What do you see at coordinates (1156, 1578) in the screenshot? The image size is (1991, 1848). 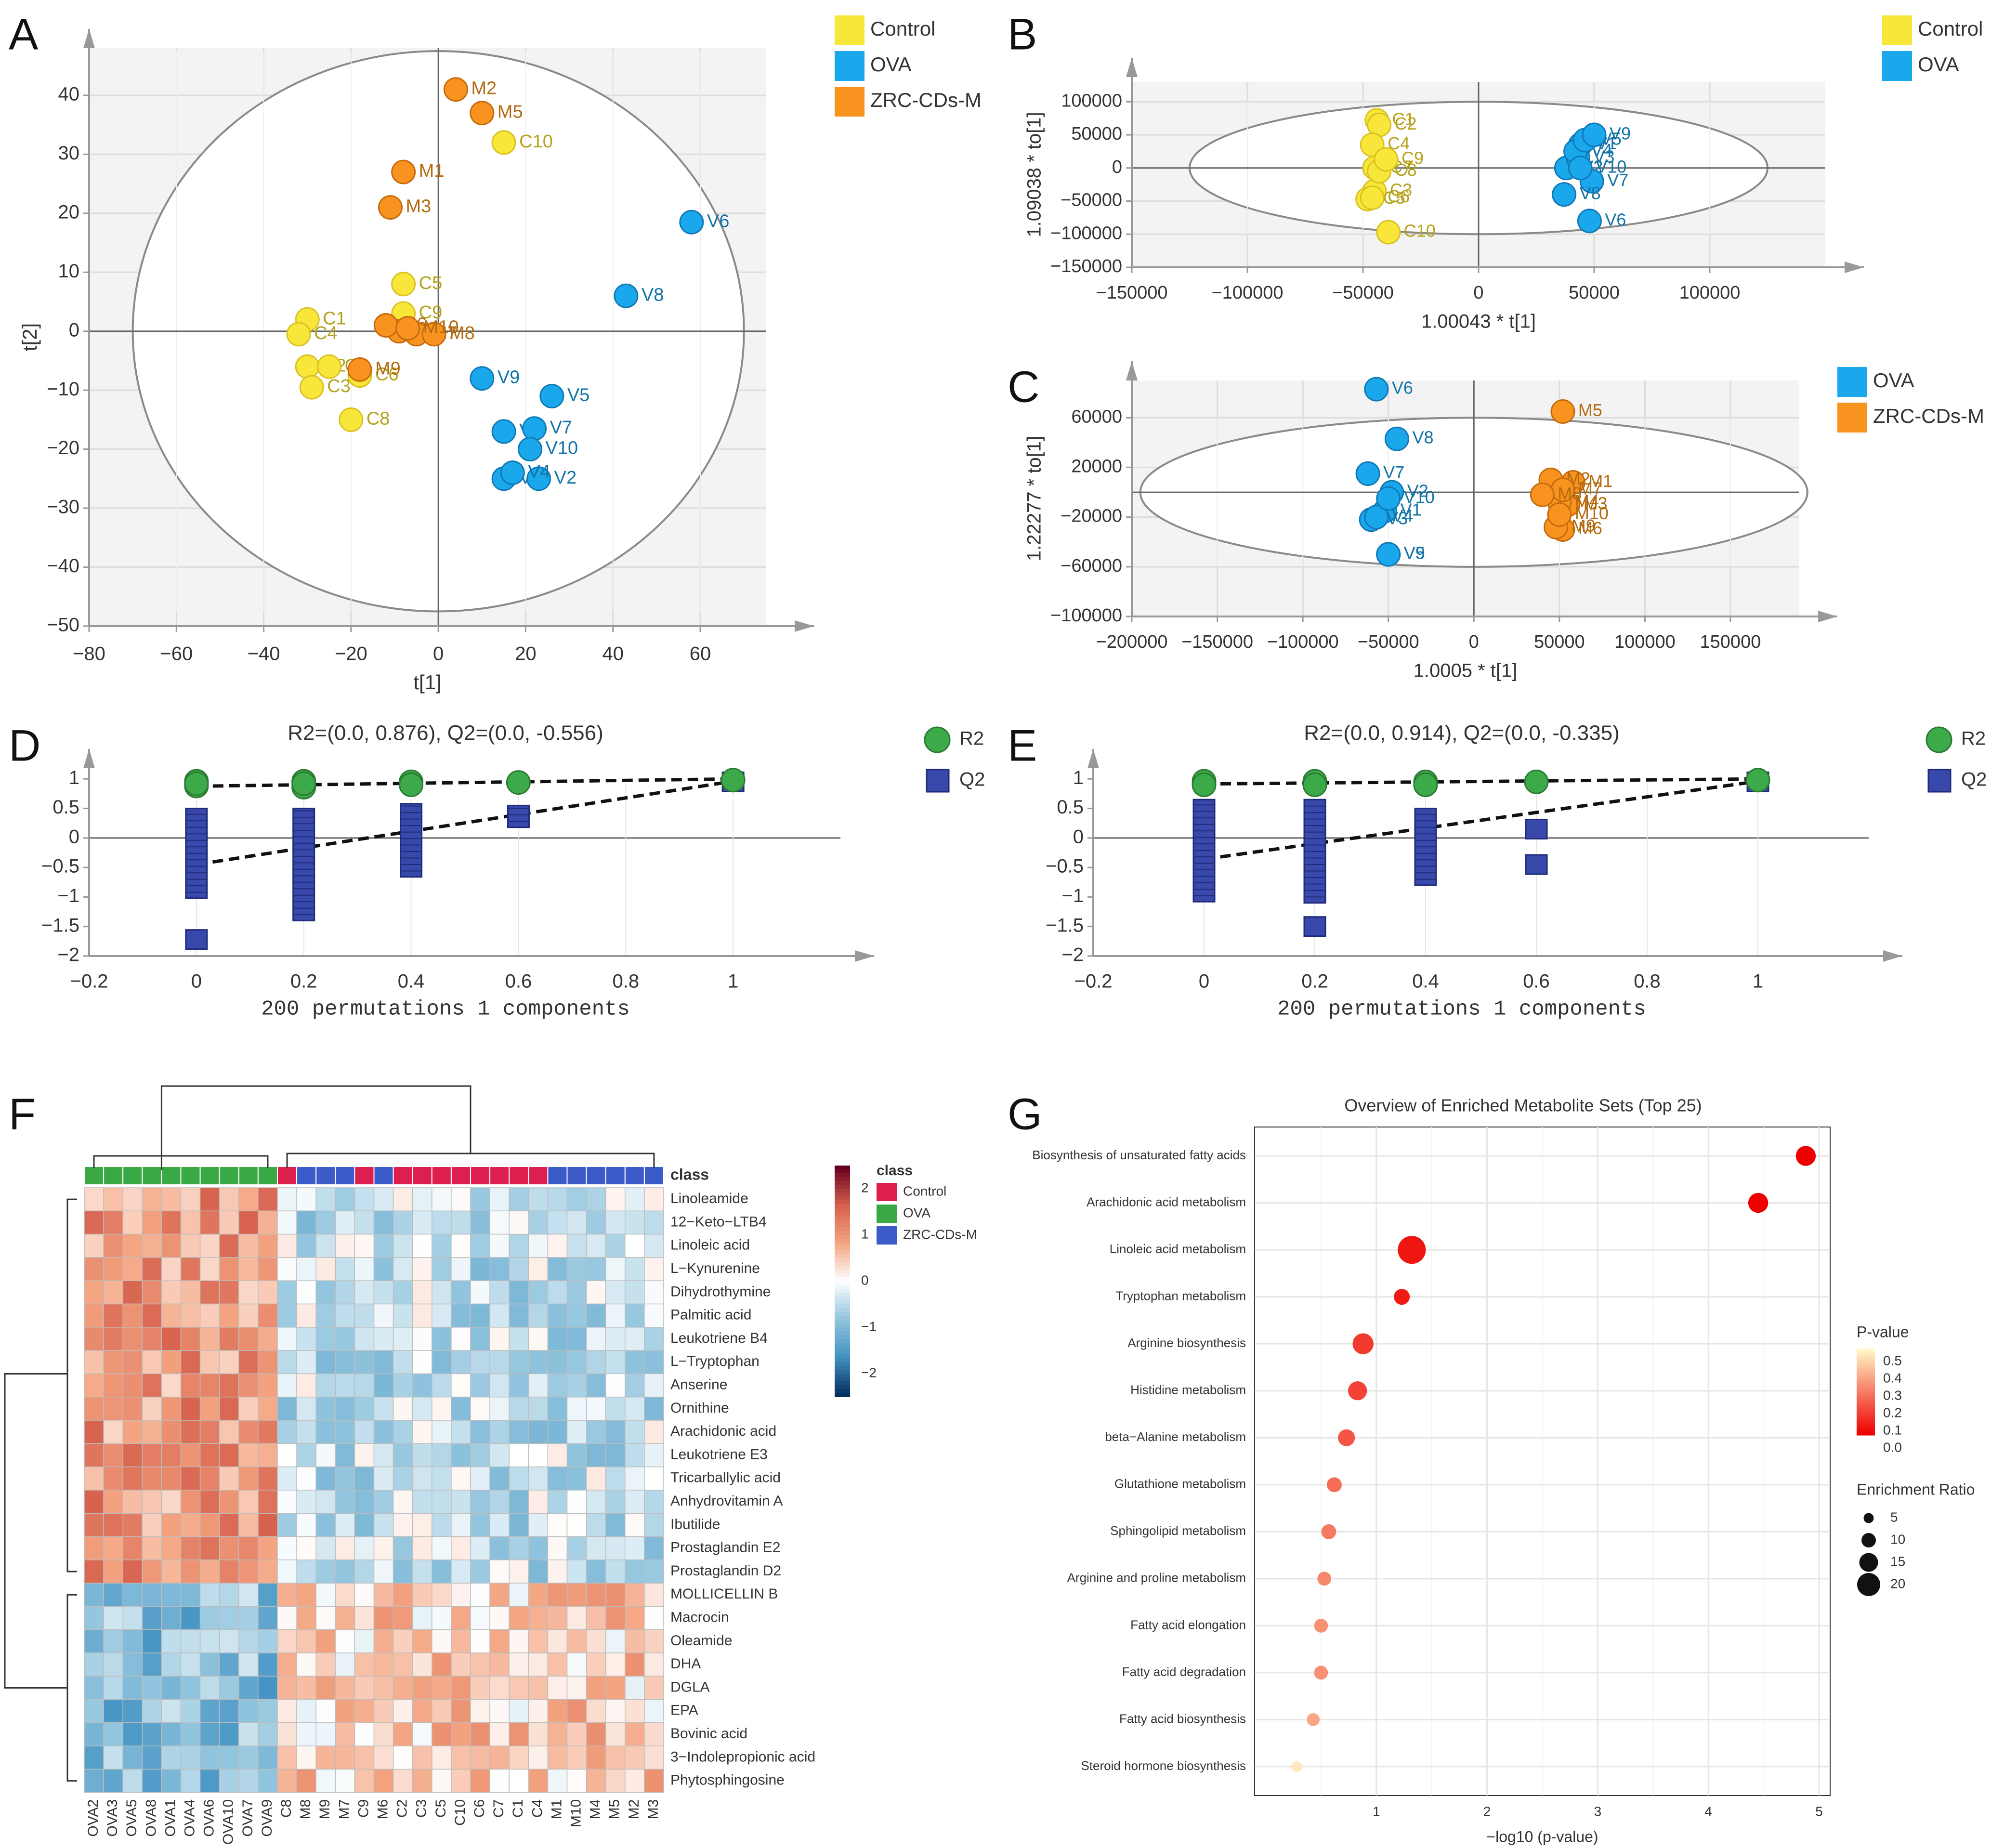 I see `category-label: Arginine and proline metabolism` at bounding box center [1156, 1578].